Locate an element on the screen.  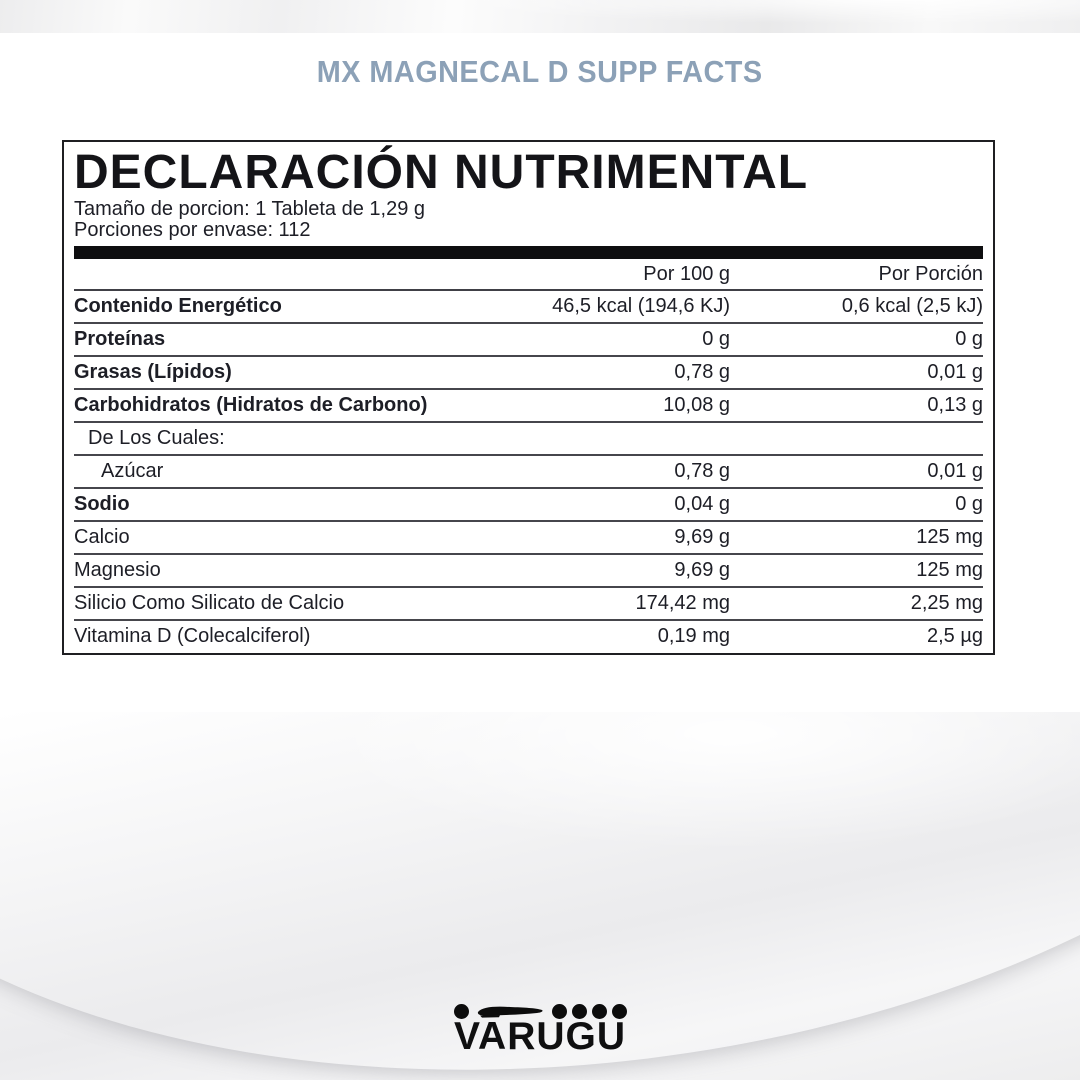
value-per-serving: 0,13 g is located at coordinates (955, 405).